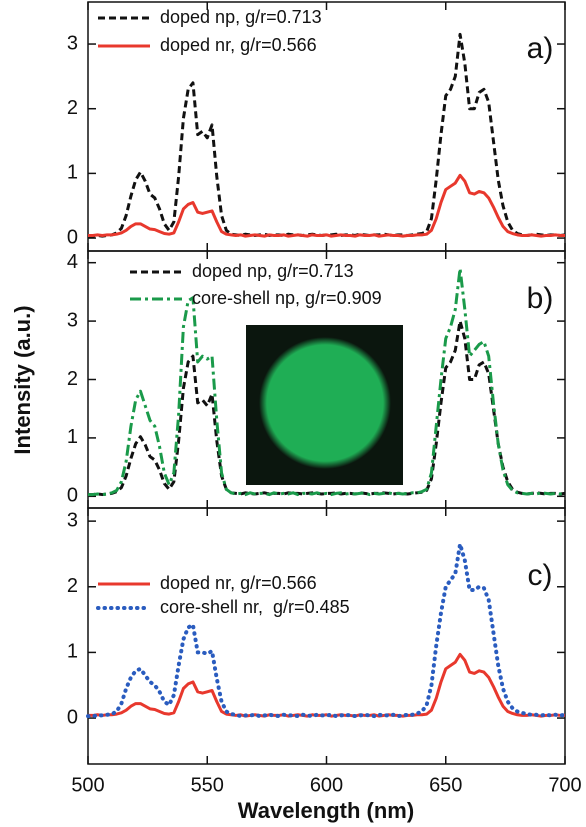 The height and width of the screenshot is (827, 586). I want to click on panel-label: a), so click(540, 48).